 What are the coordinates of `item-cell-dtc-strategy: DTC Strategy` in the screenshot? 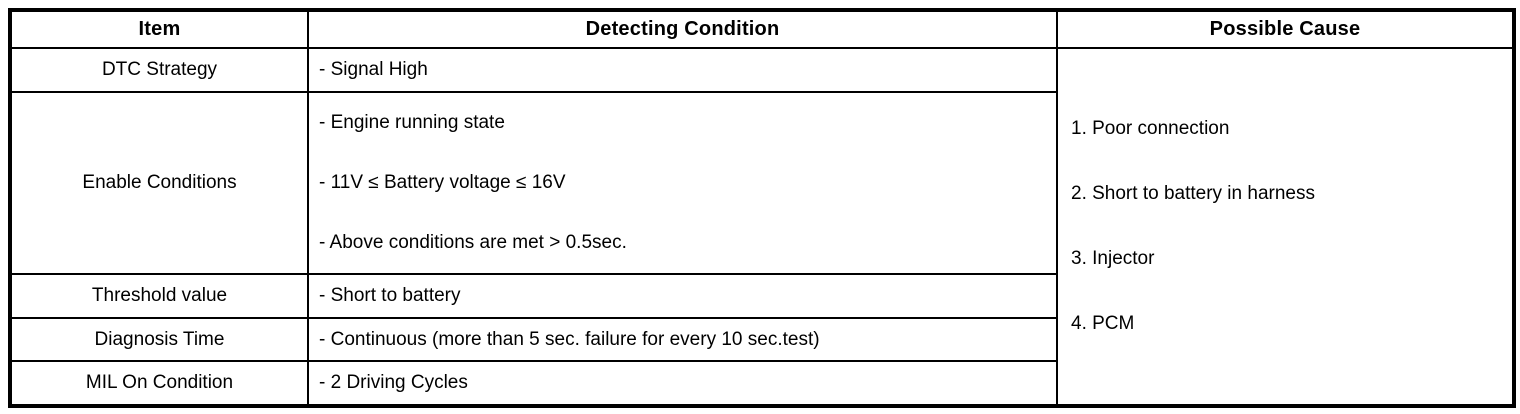 It's located at (159, 70).